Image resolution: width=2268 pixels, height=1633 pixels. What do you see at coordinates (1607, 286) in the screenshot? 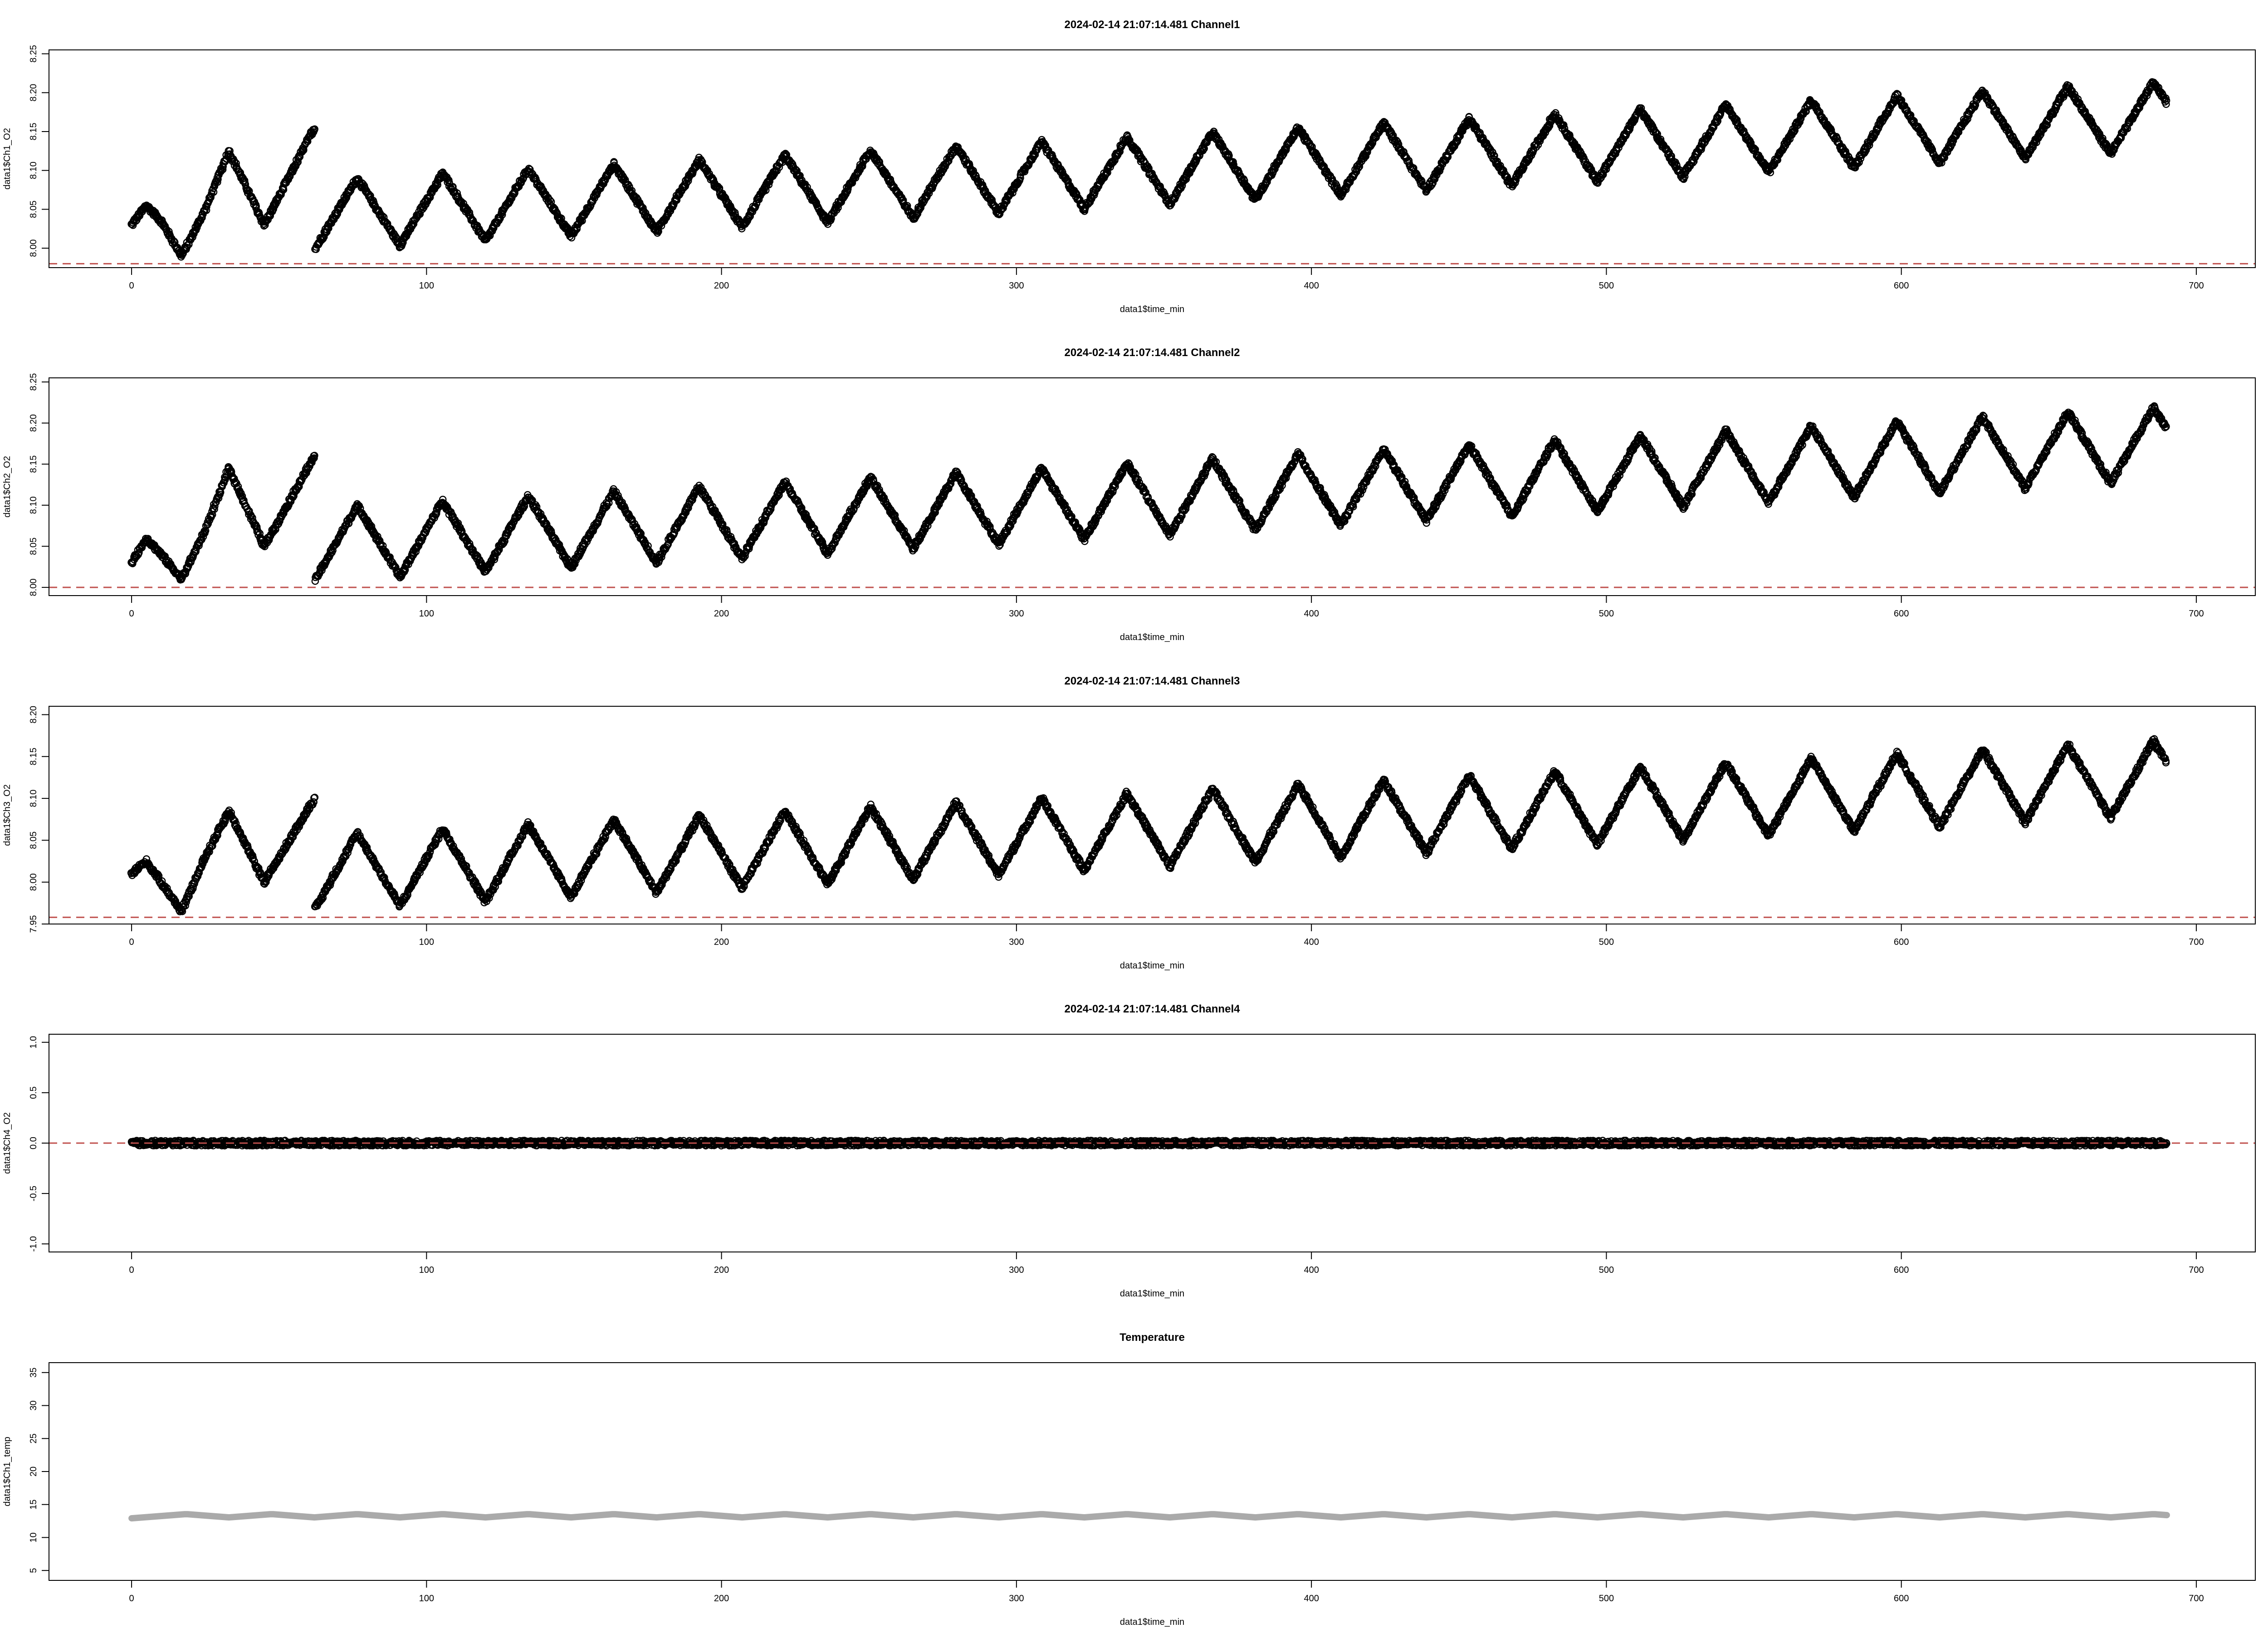
I see `x-tick-label: 500` at bounding box center [1607, 286].